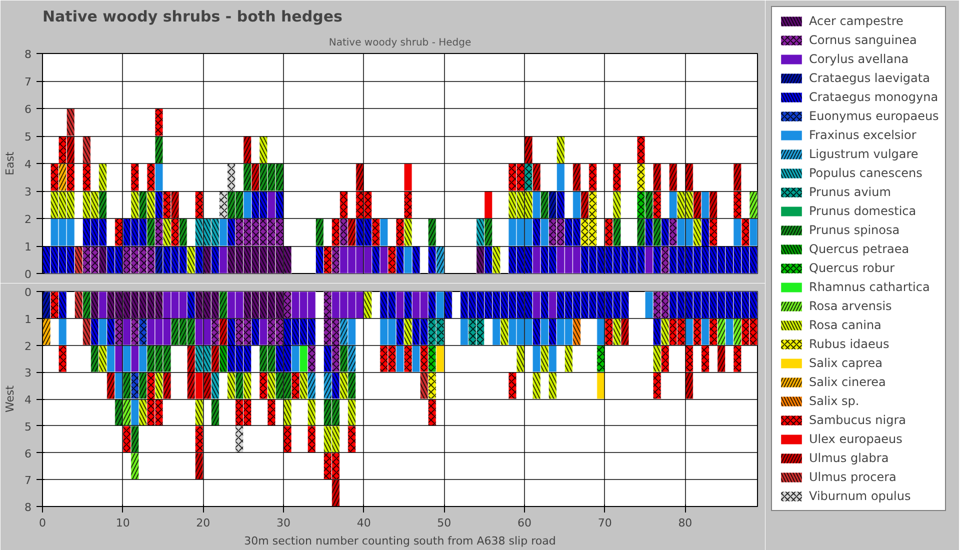  Describe the element at coordinates (123, 523) in the screenshot. I see `x-tick-label: 10` at that location.